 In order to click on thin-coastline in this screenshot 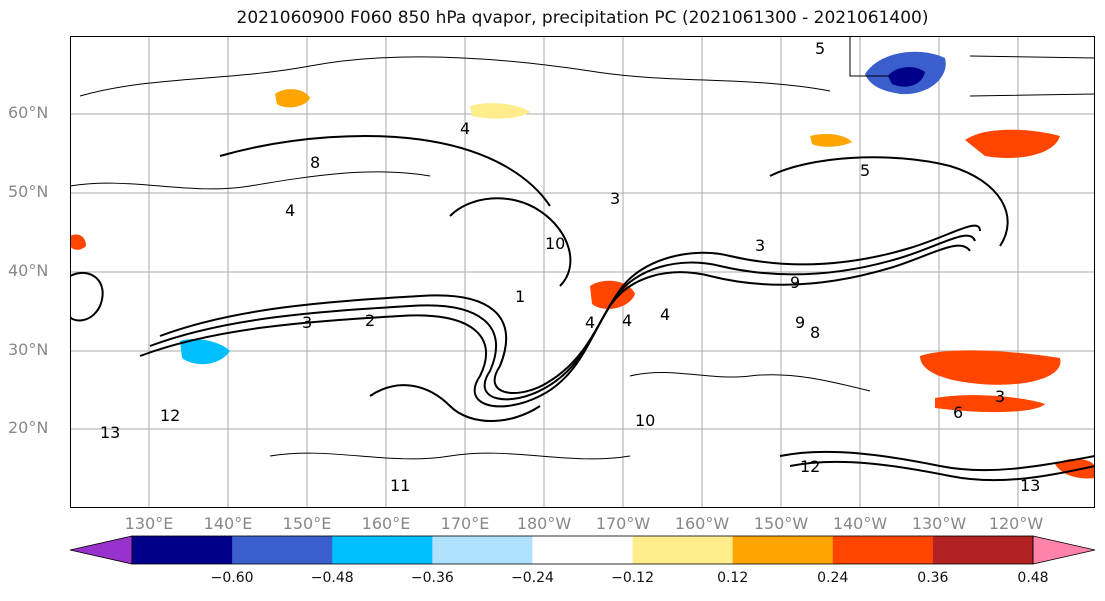, I will do `click(1032, 76)`.